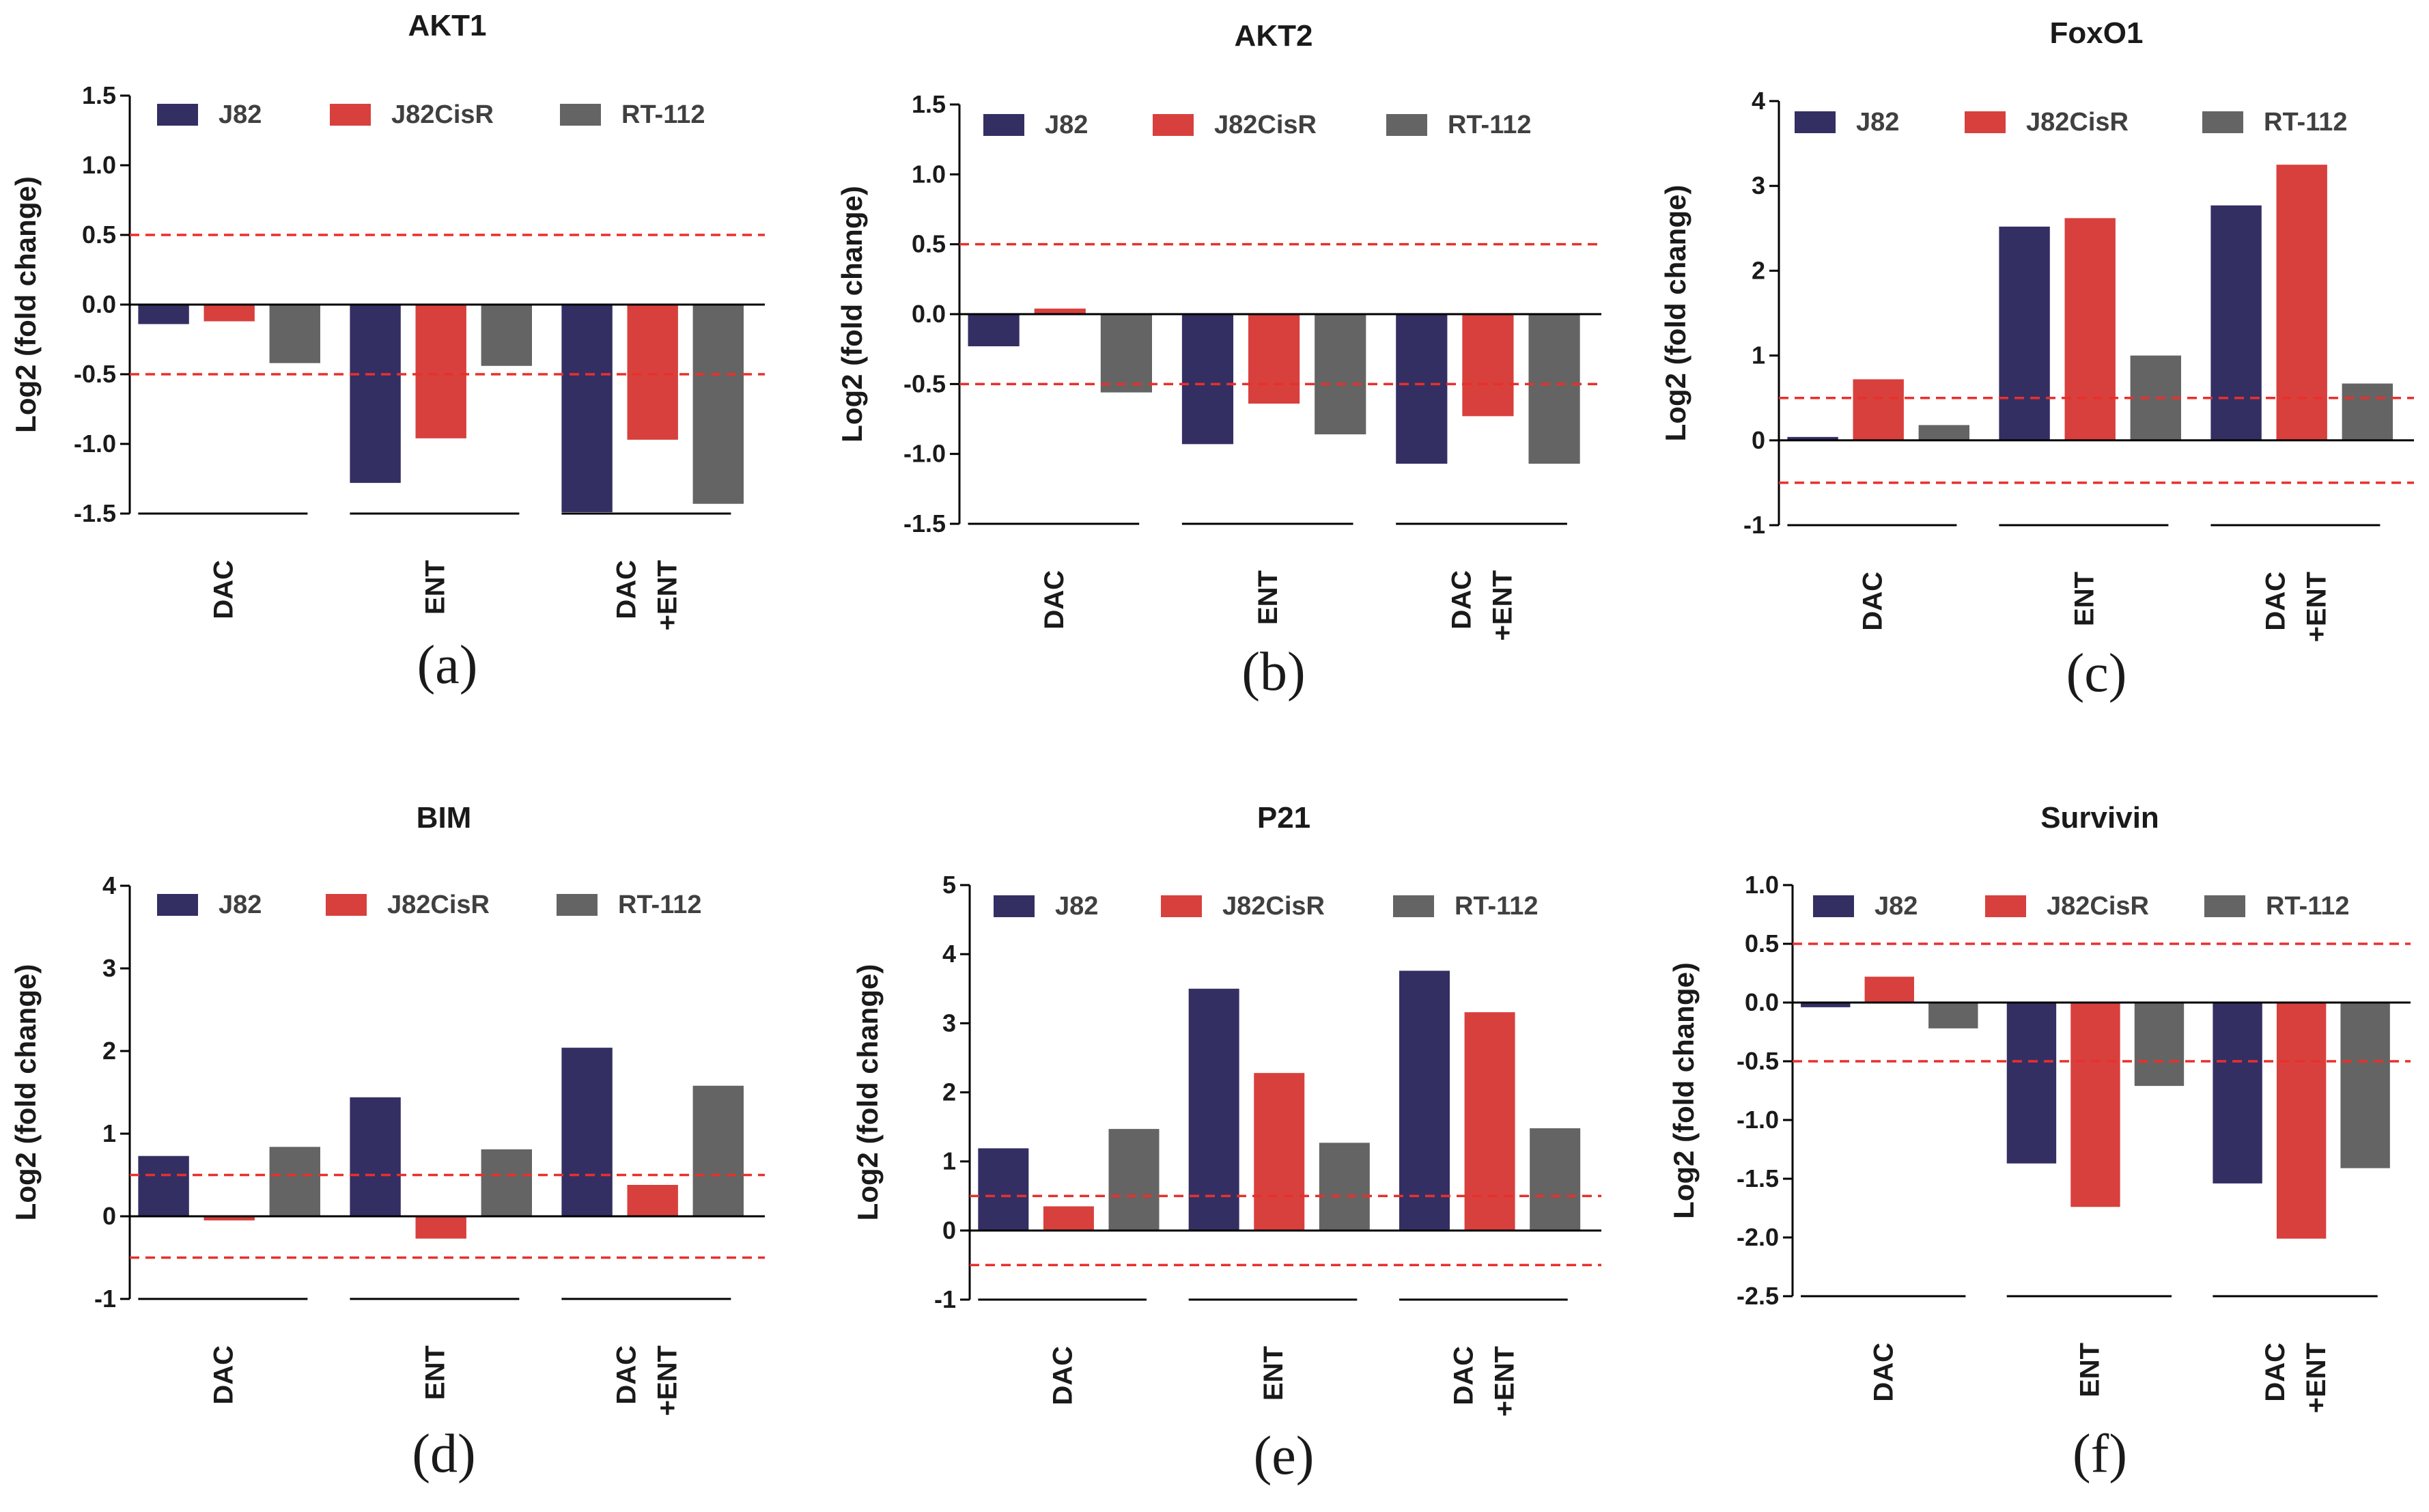 The image size is (2429, 1512). I want to click on chart-title: AKT2, so click(1274, 36).